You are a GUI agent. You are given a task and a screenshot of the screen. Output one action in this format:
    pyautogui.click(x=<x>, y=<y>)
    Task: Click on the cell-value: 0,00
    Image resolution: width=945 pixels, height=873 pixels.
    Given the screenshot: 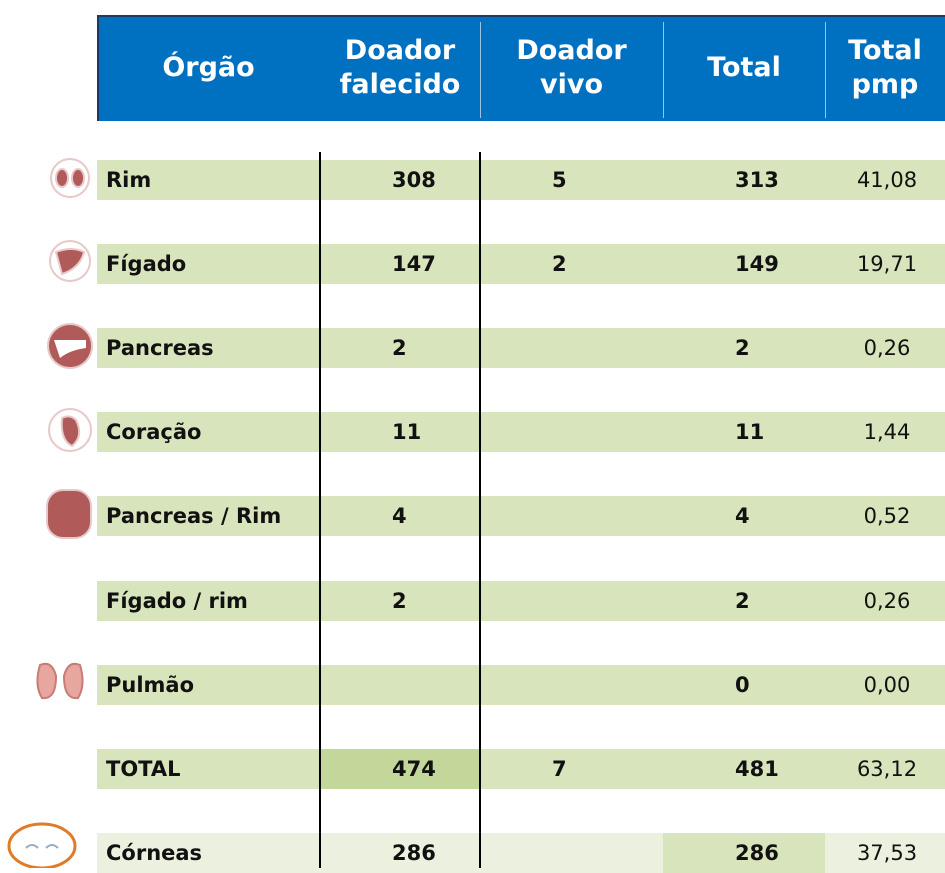 What is the action you would take?
    pyautogui.click(x=887, y=684)
    